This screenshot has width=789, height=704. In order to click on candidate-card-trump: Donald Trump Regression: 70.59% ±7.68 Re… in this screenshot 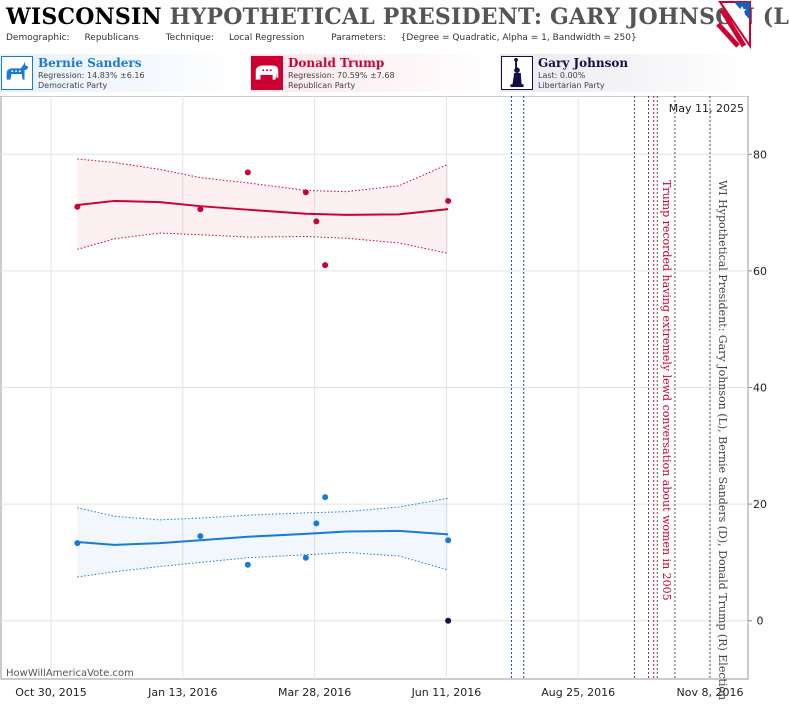, I will do `click(374, 73)`.